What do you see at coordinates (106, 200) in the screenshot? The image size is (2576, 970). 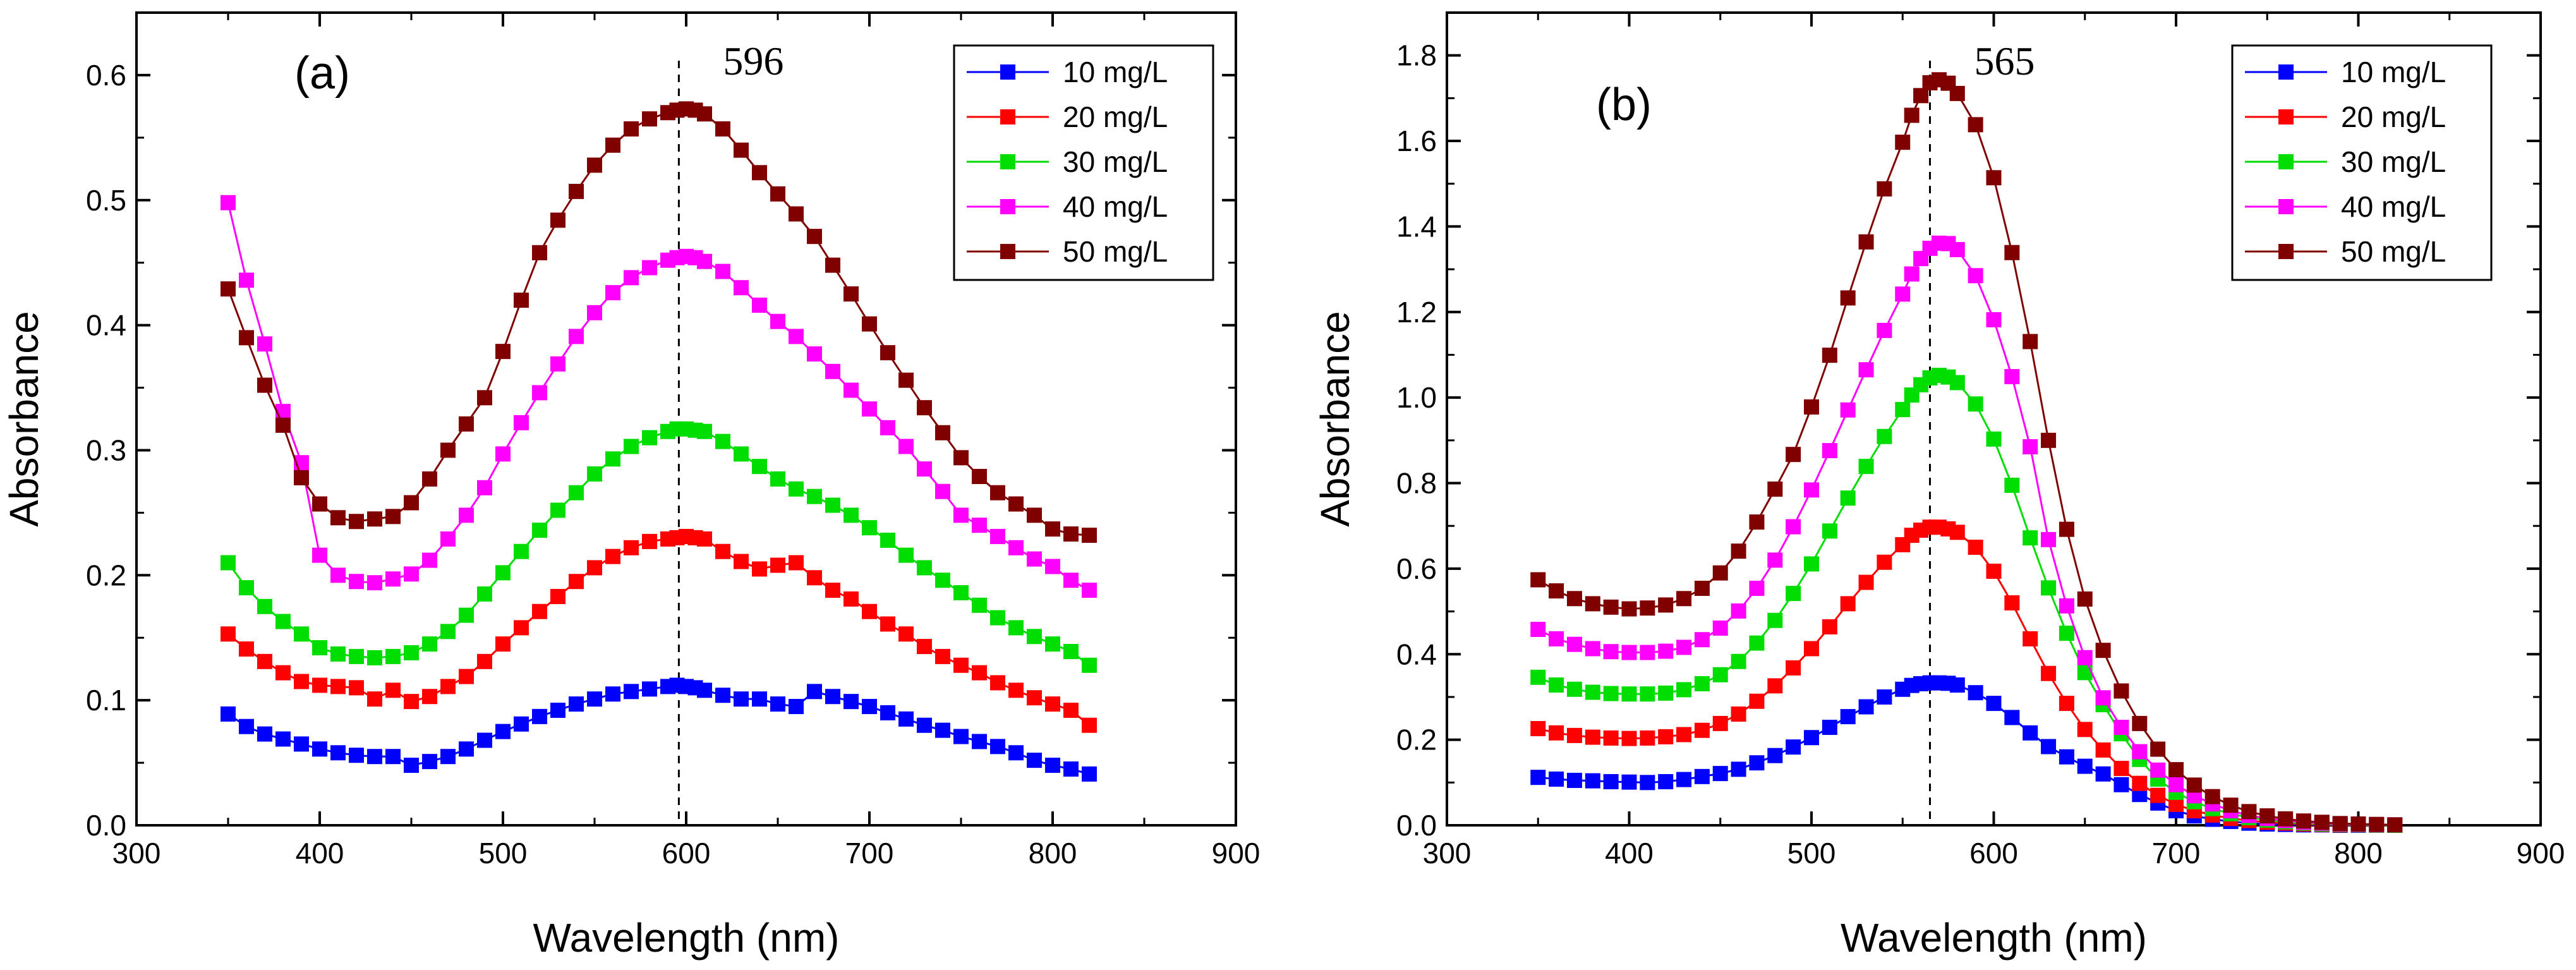 I see `y-tick-label: 0.5` at bounding box center [106, 200].